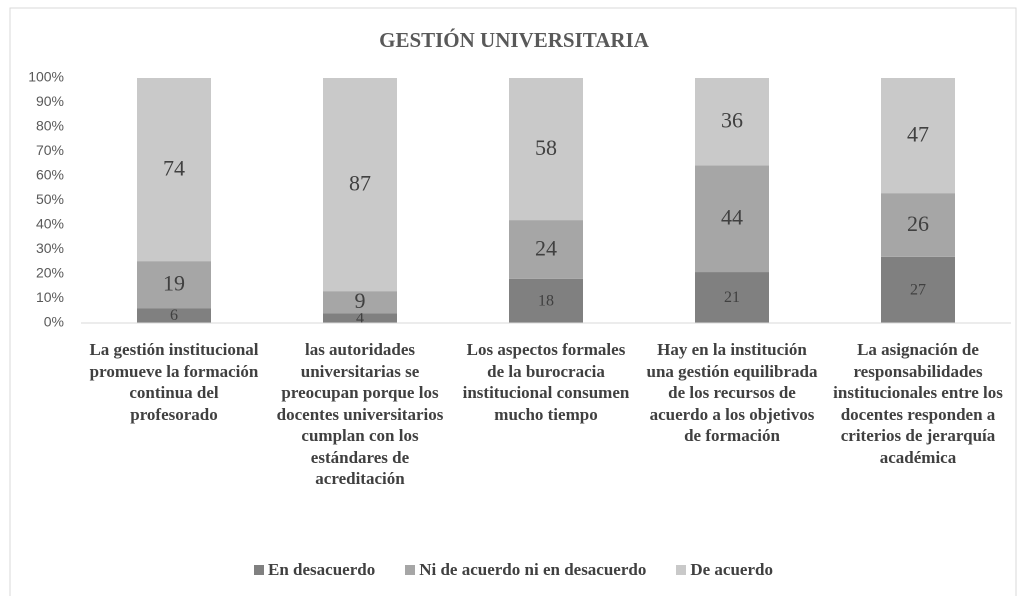  Describe the element at coordinates (50, 101) in the screenshot. I see `y-tick-label: 90%` at that location.